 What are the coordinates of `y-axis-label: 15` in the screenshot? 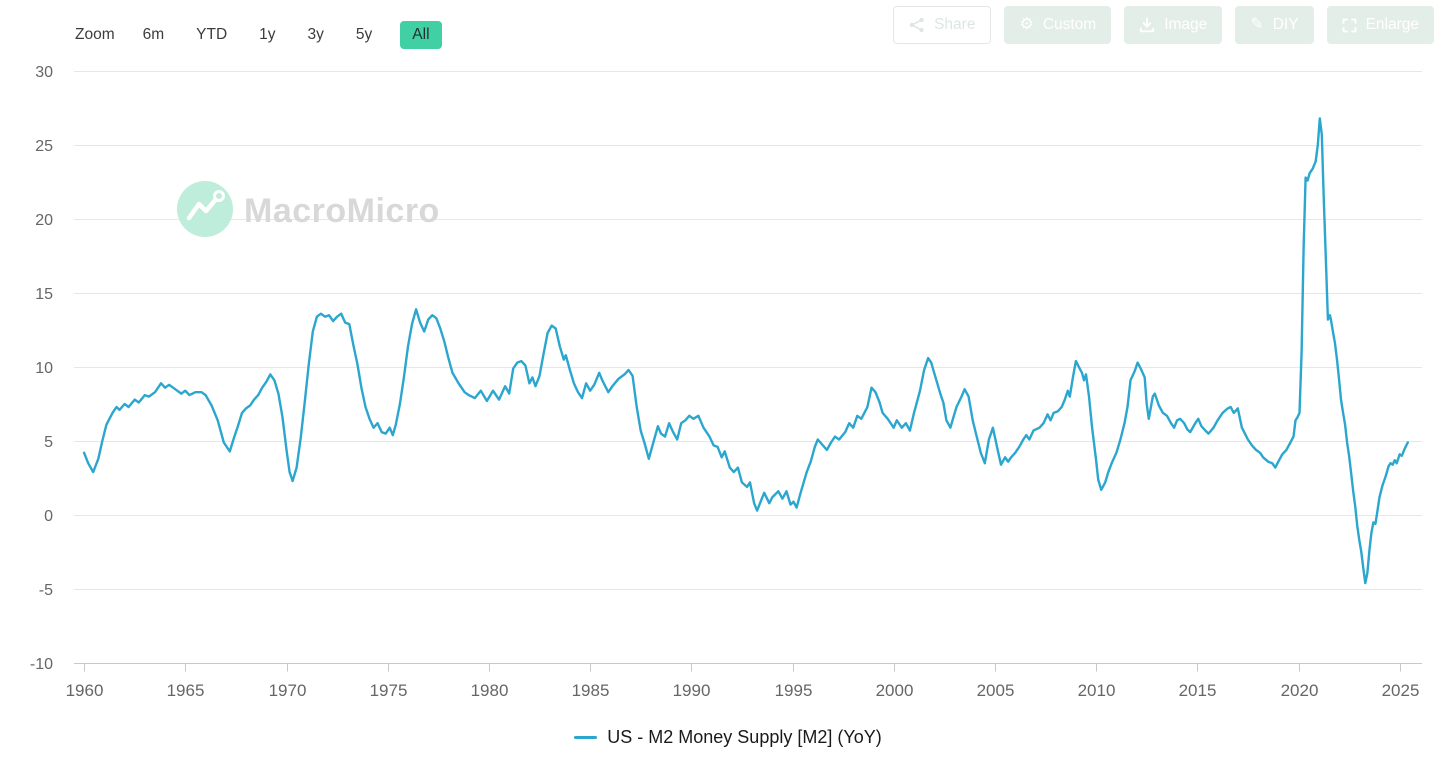 It's located at (44, 294).